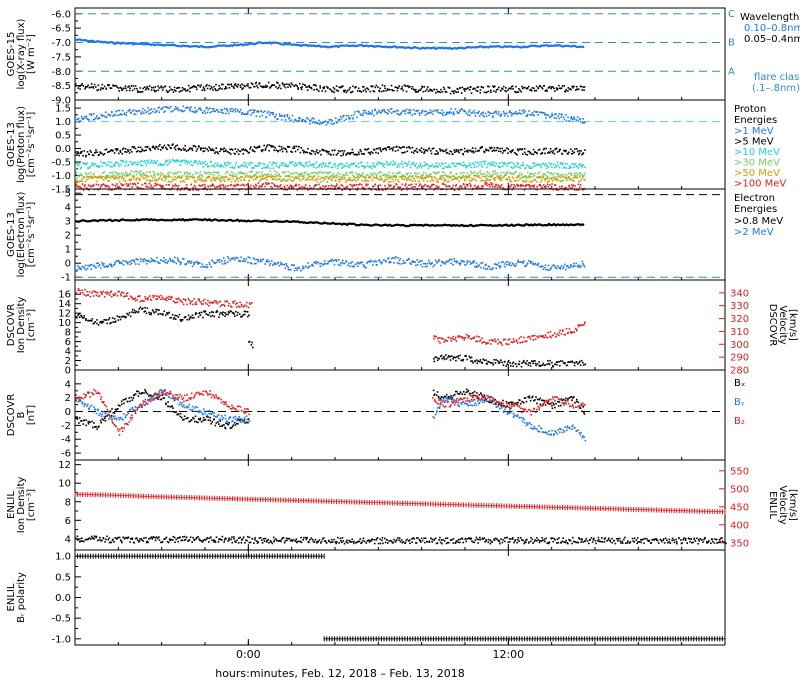 The height and width of the screenshot is (680, 800). I want to click on flare-class-label: C, so click(731, 14).